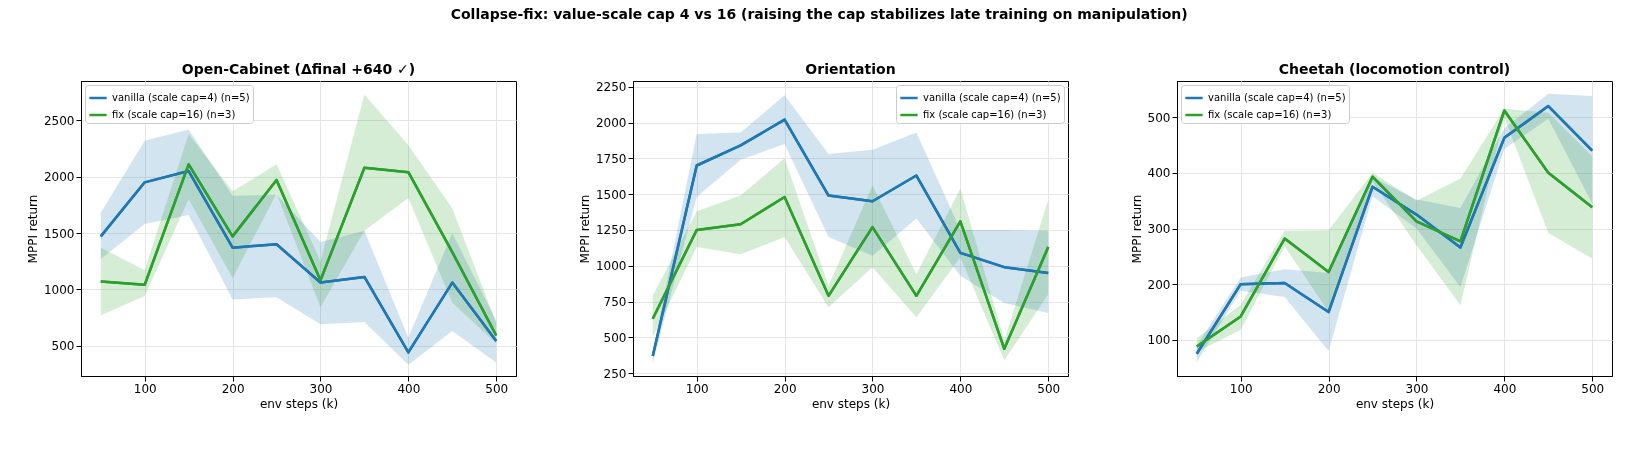  I want to click on y-tick-label: 400, so click(1159, 173).